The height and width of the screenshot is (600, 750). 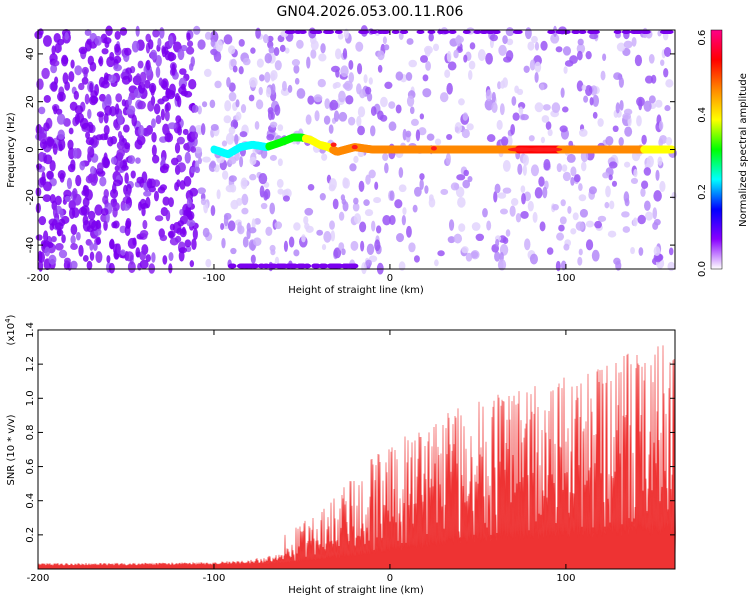 What do you see at coordinates (30, 101) in the screenshot?
I see `y-tick-label: 20` at bounding box center [30, 101].